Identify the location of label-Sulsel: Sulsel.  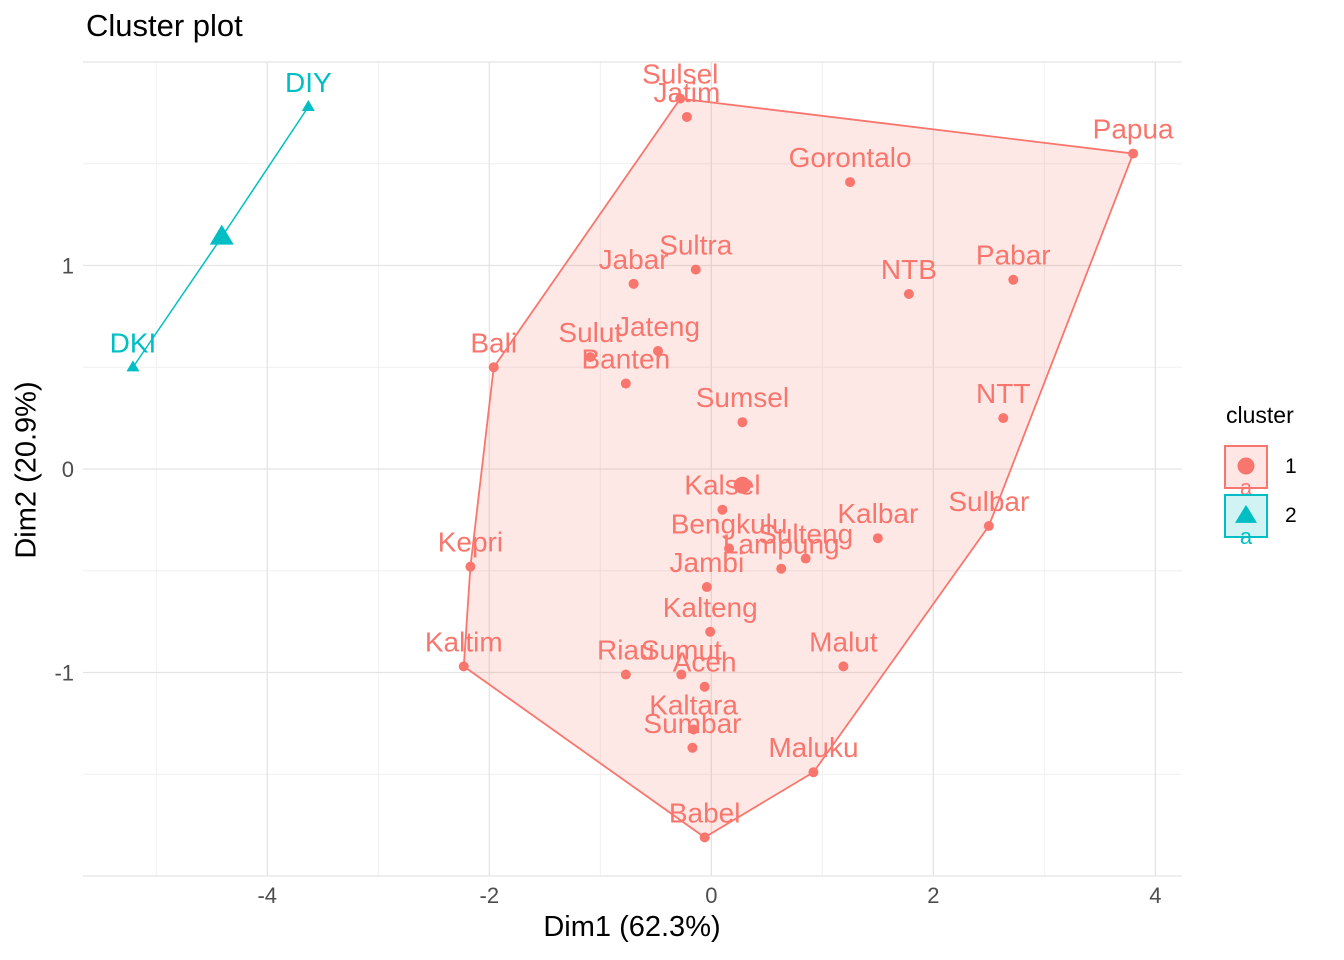
(680, 74).